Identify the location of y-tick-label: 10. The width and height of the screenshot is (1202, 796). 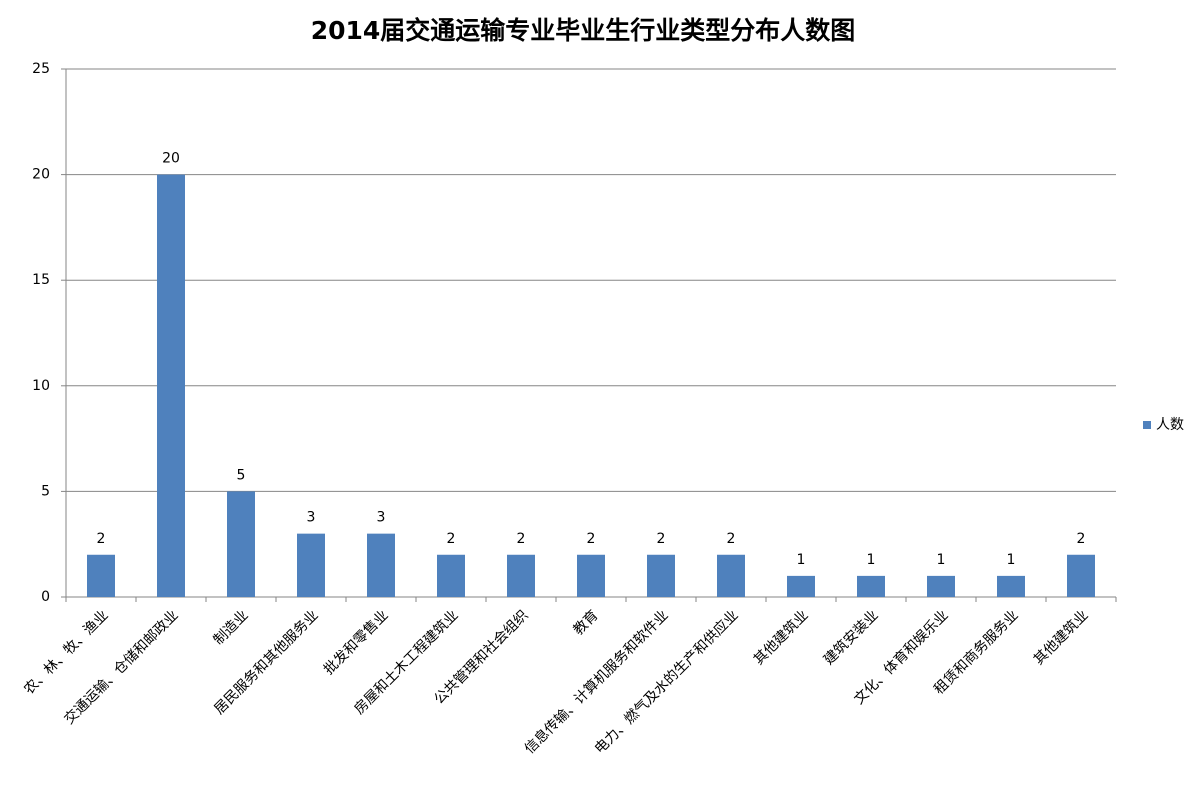
(41, 386).